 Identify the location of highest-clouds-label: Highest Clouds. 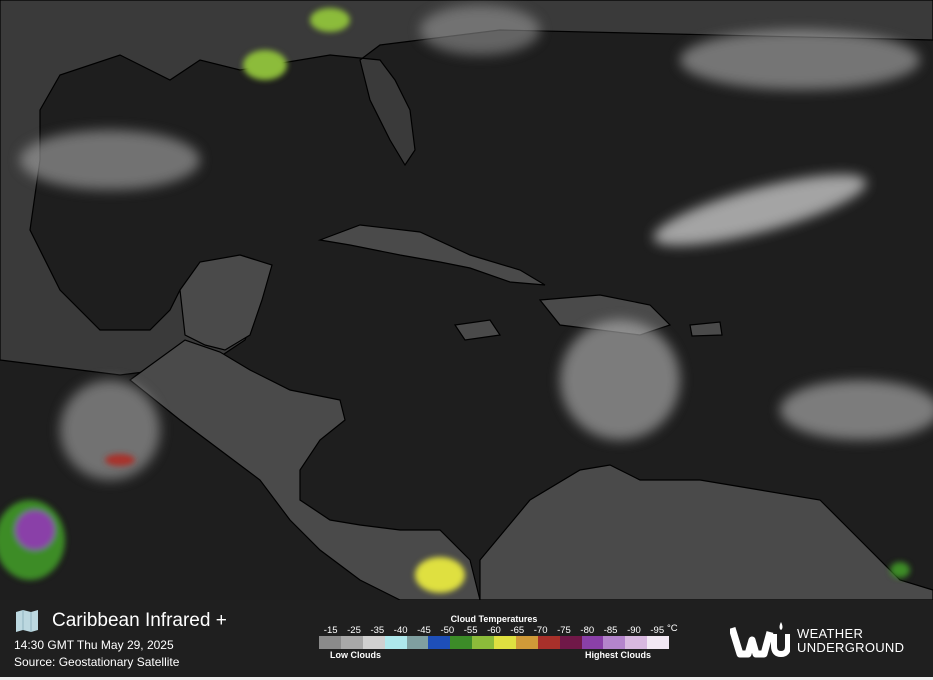
(618, 655).